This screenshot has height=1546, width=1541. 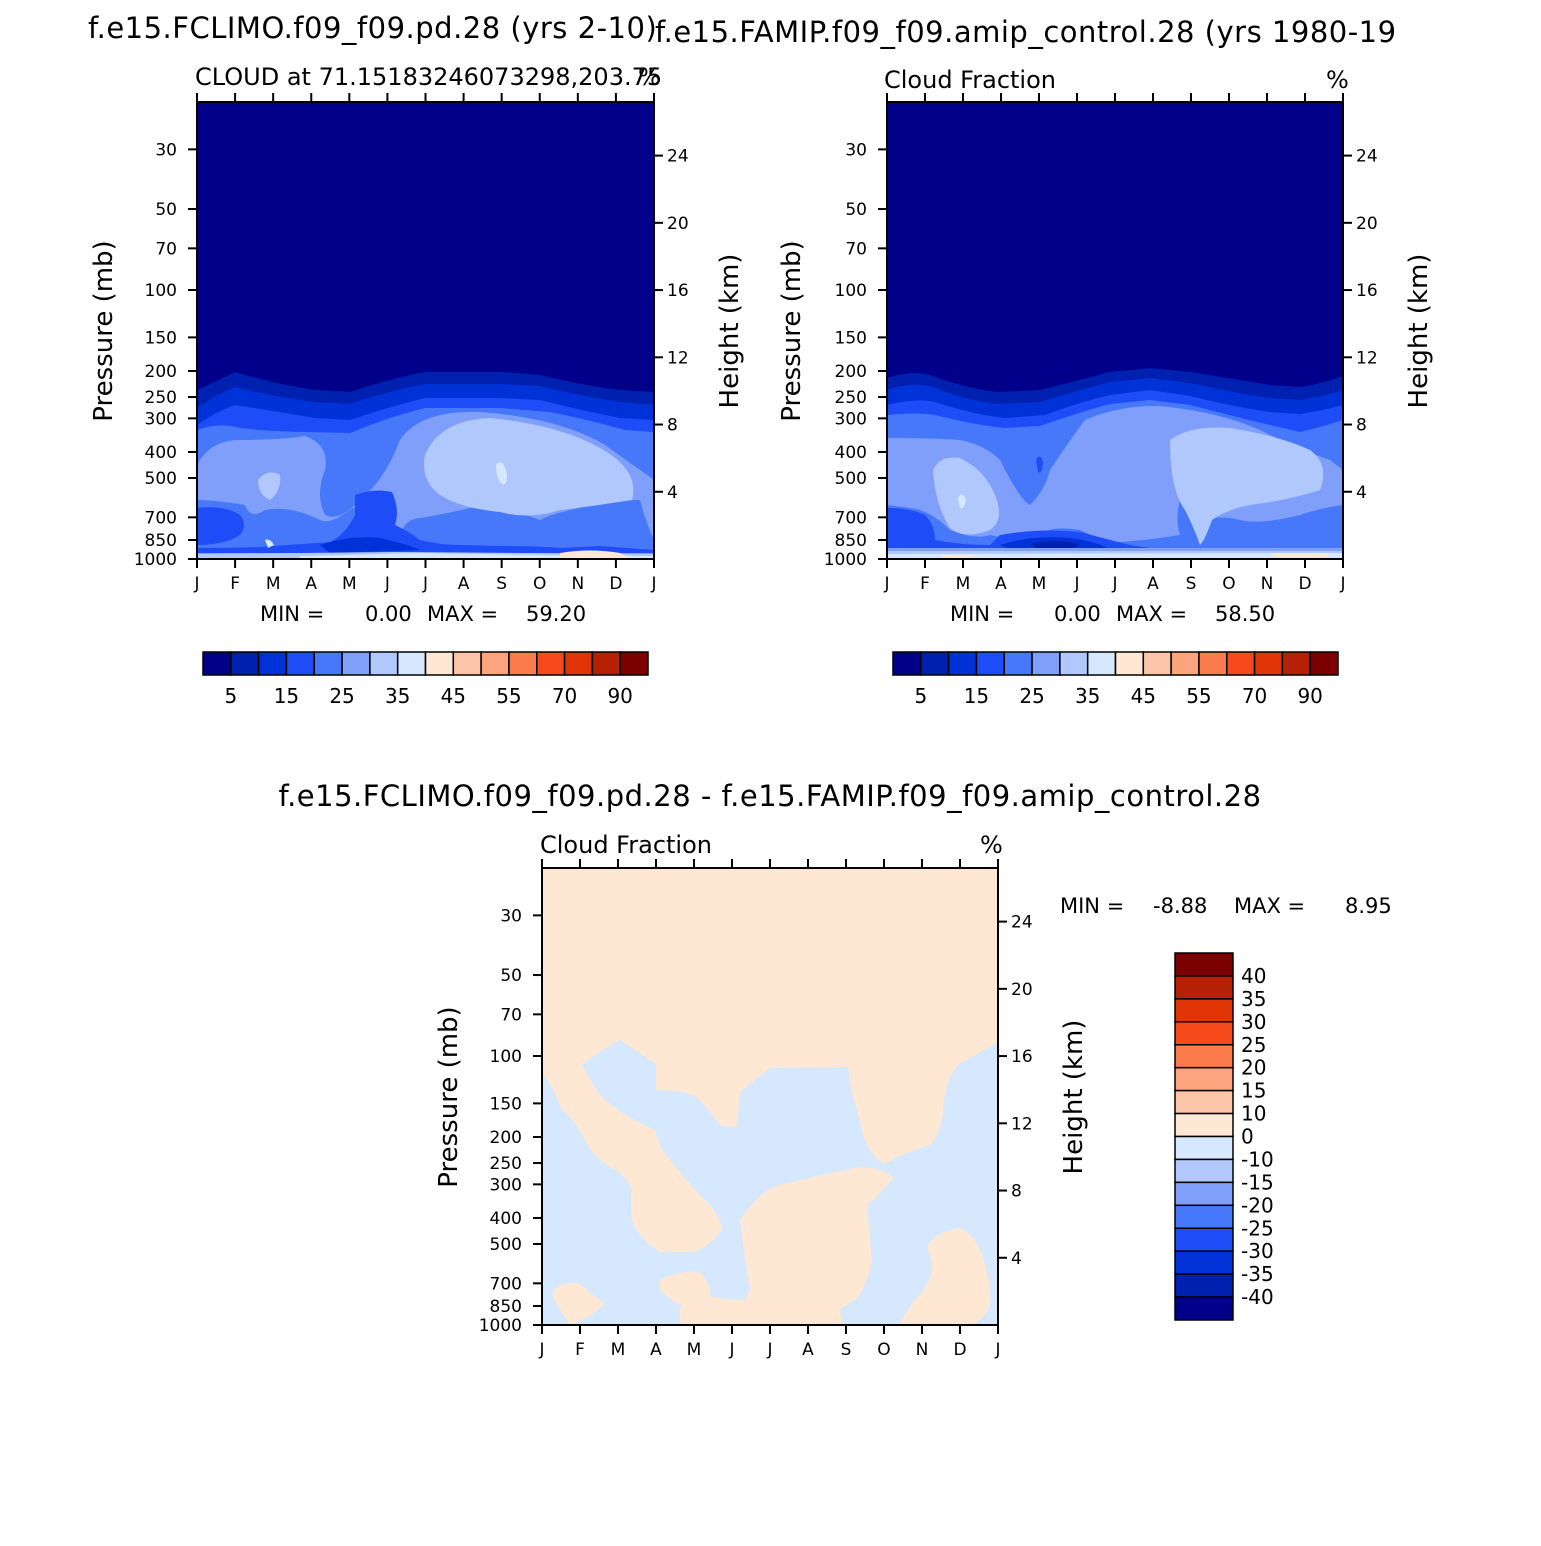 What do you see at coordinates (506, 1138) in the screenshot?
I see `pressure-tick-label: 200` at bounding box center [506, 1138].